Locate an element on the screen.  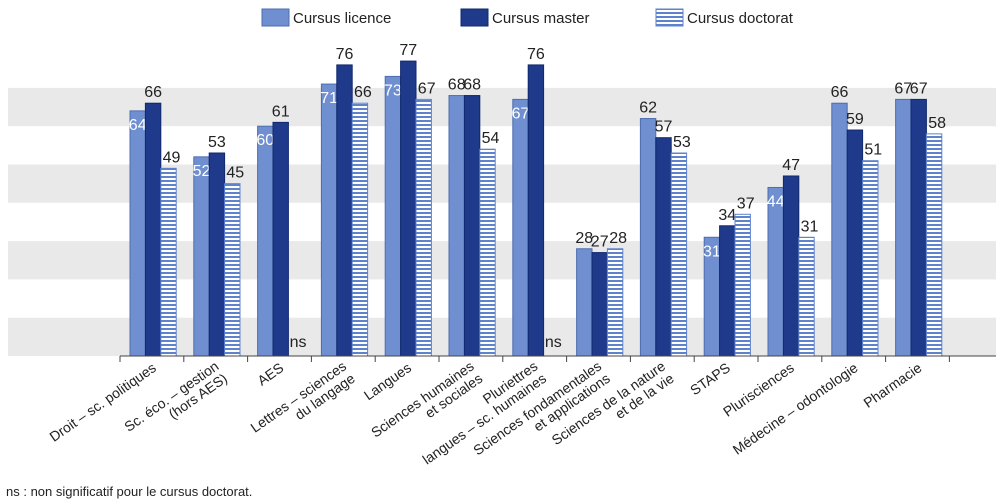
category-label: Langues is located at coordinates (387, 381).